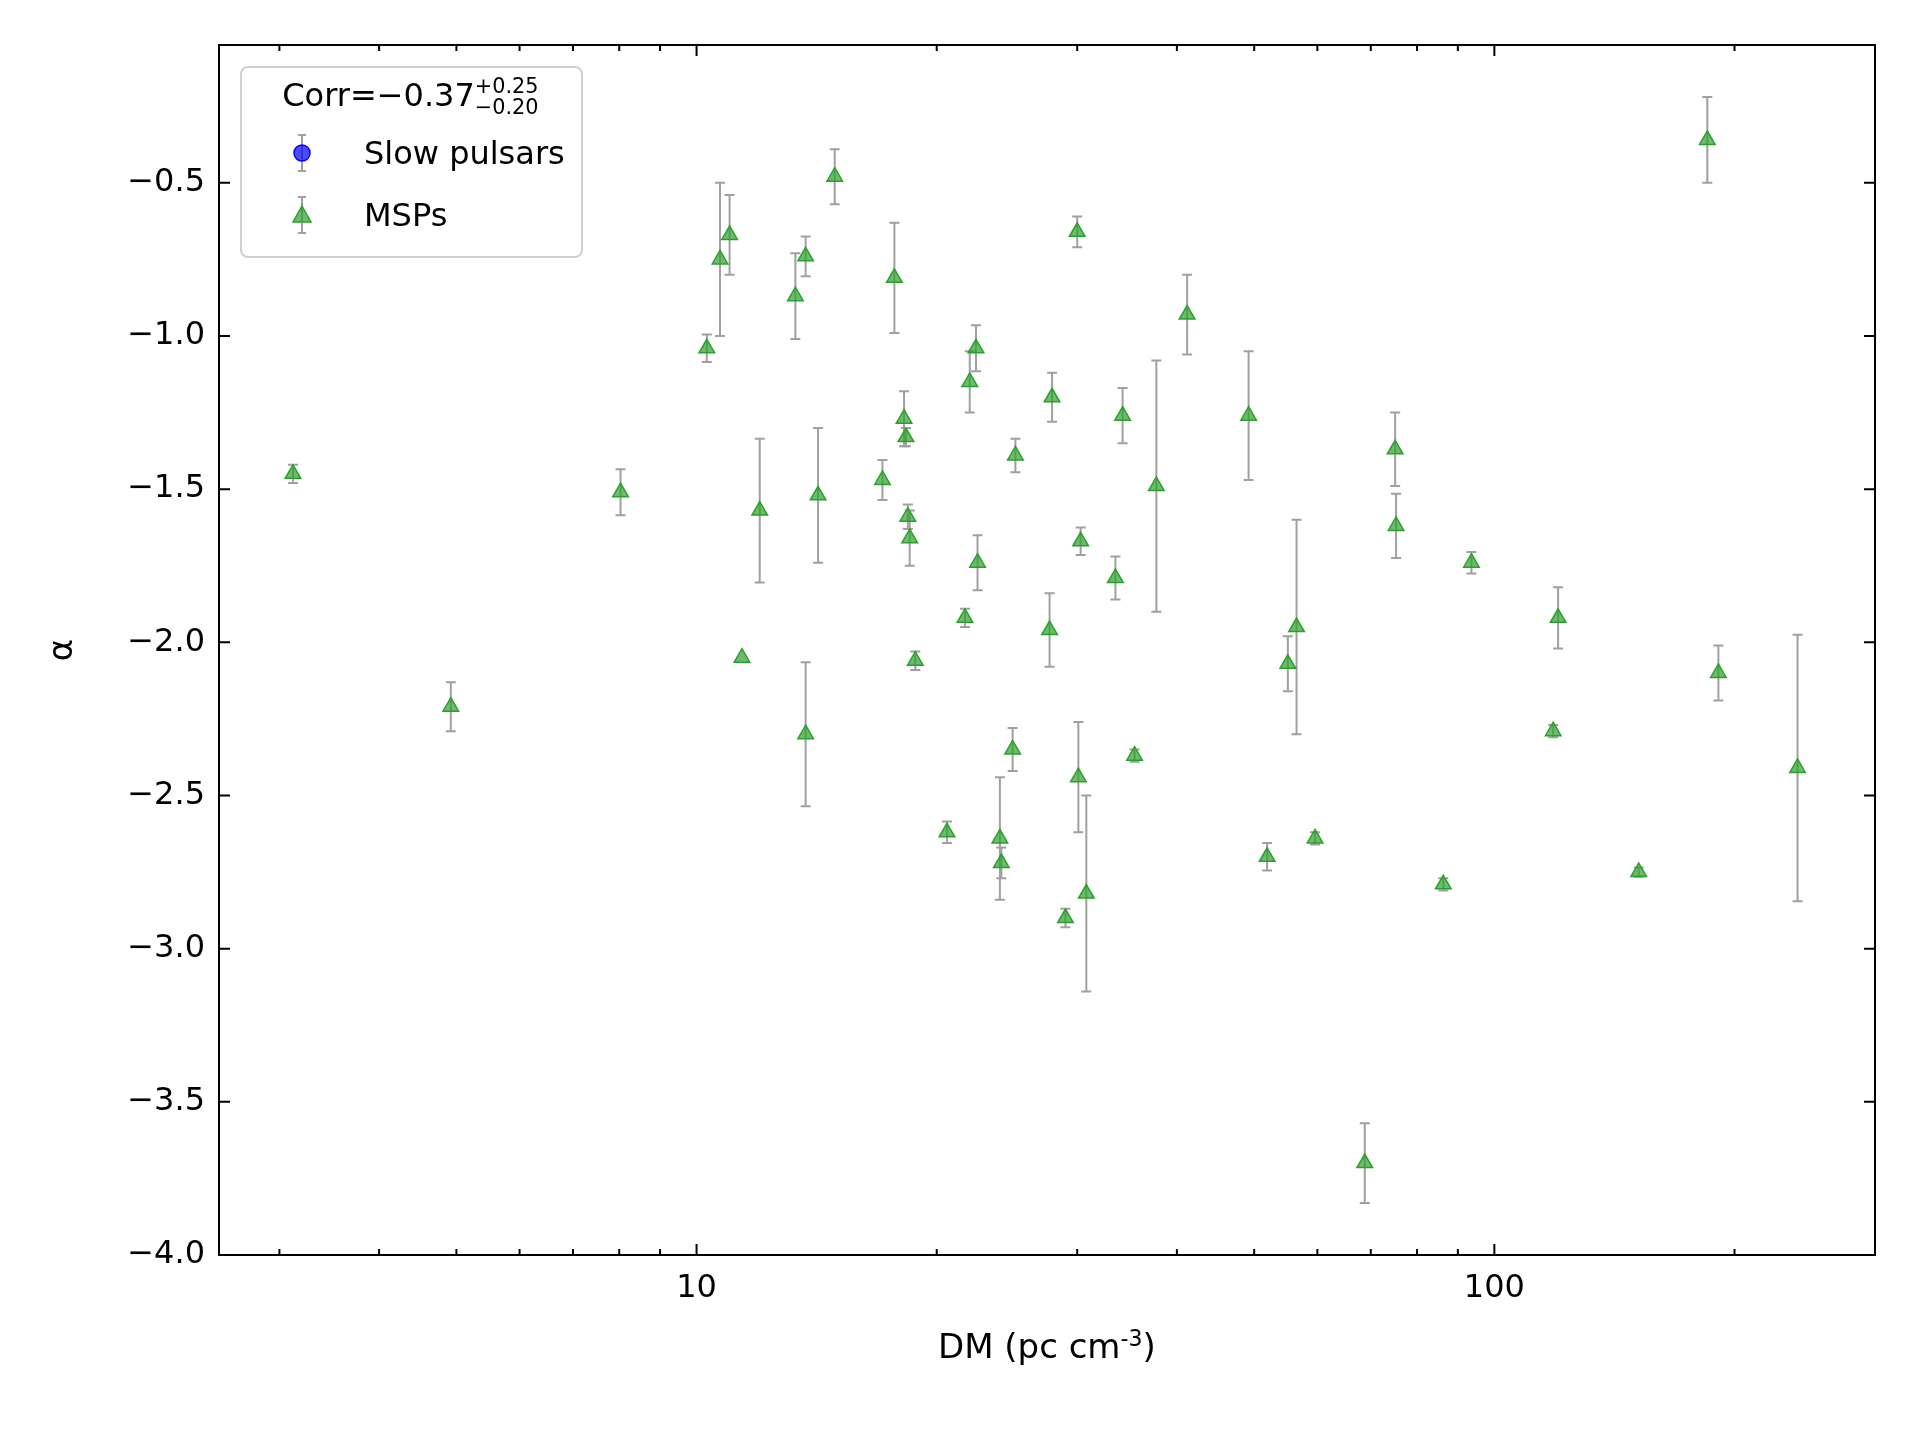  I want to click on y-axis-title: α, so click(60, 650).